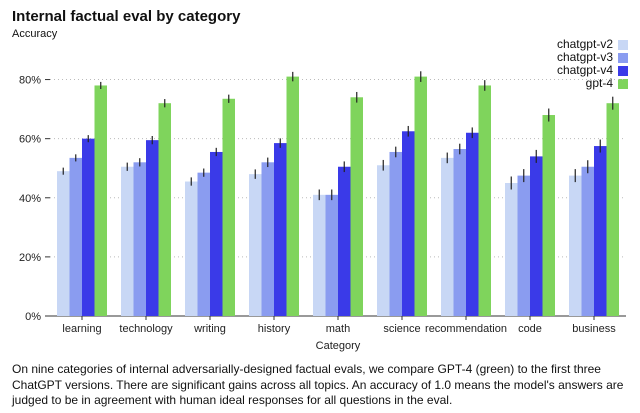  What do you see at coordinates (612, 209) in the screenshot?
I see `bar-gpt-4-business` at bounding box center [612, 209].